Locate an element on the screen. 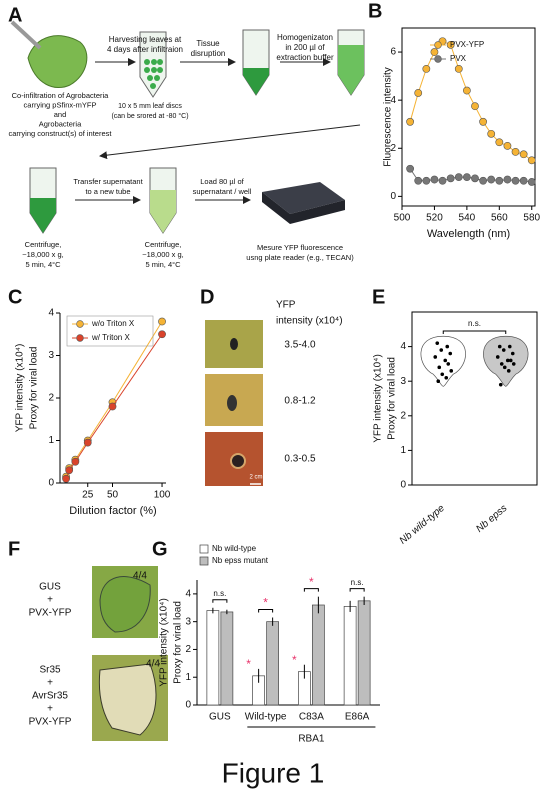 Image resolution: width=547 pixels, height=800 pixels. label: disruption is located at coordinates (208, 53).